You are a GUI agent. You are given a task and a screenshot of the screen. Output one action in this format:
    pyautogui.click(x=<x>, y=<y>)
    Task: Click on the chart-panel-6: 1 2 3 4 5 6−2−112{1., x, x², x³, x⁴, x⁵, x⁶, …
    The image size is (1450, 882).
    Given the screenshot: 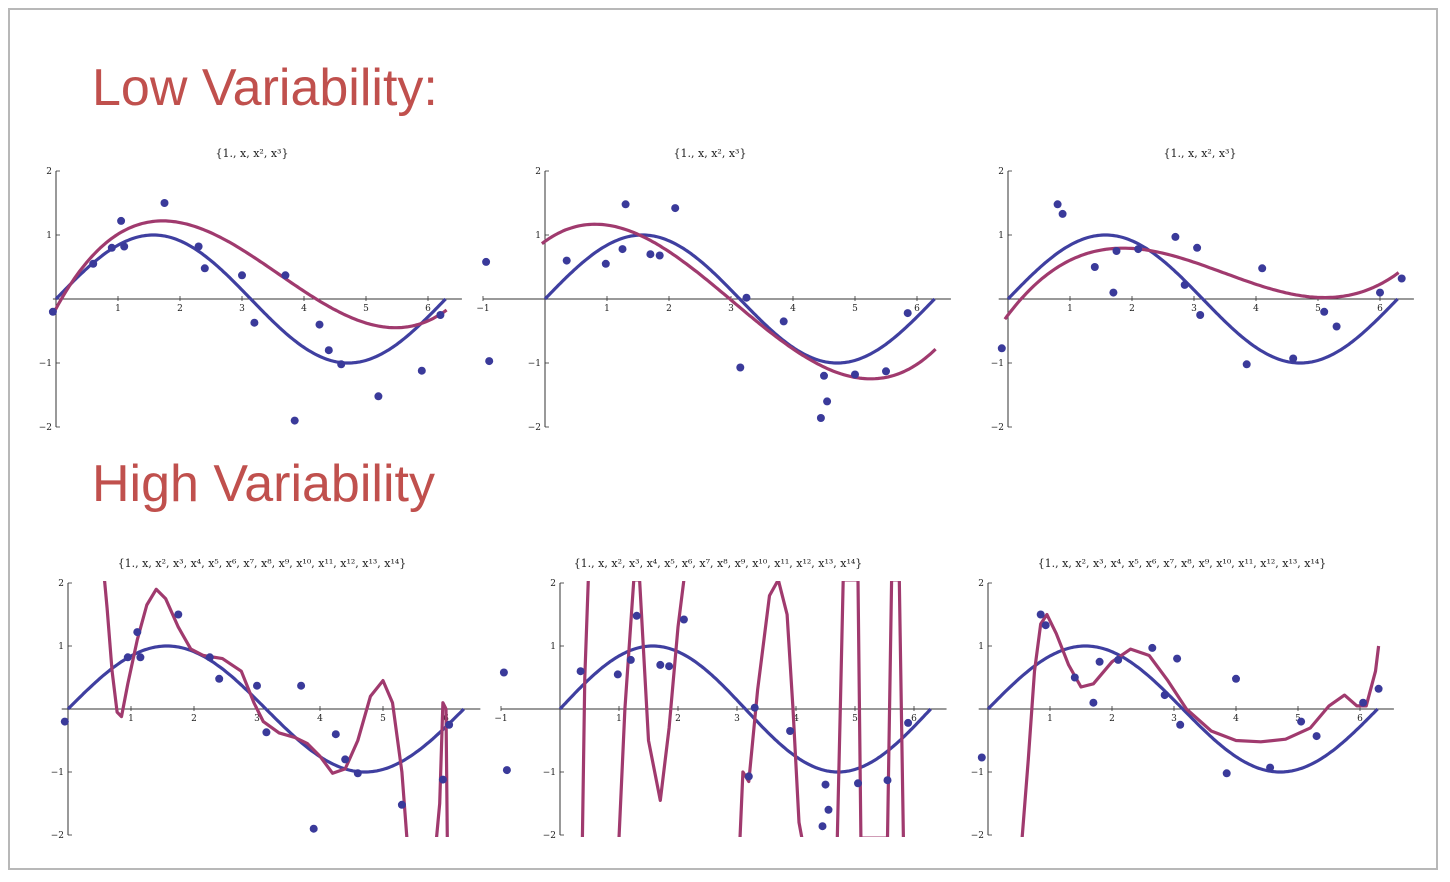 What is the action you would take?
    pyautogui.click(x=1182, y=699)
    